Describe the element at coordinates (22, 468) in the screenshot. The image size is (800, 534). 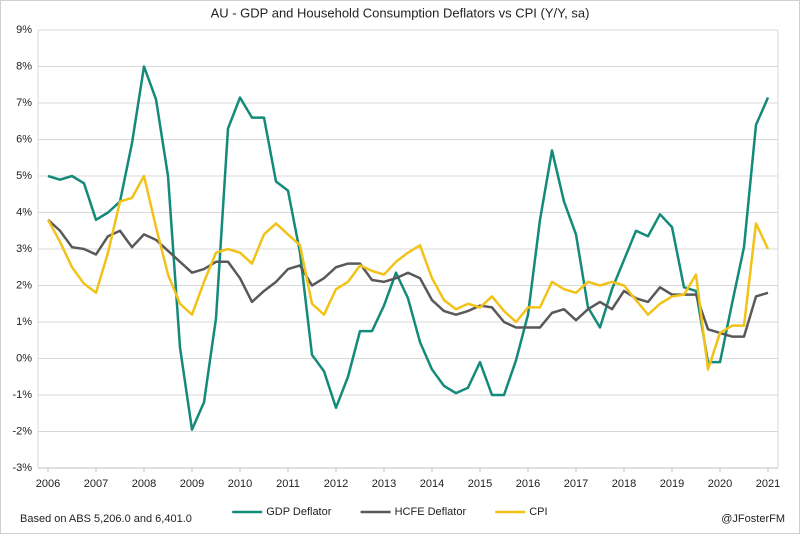
I see `y-tick-label: -3%` at that location.